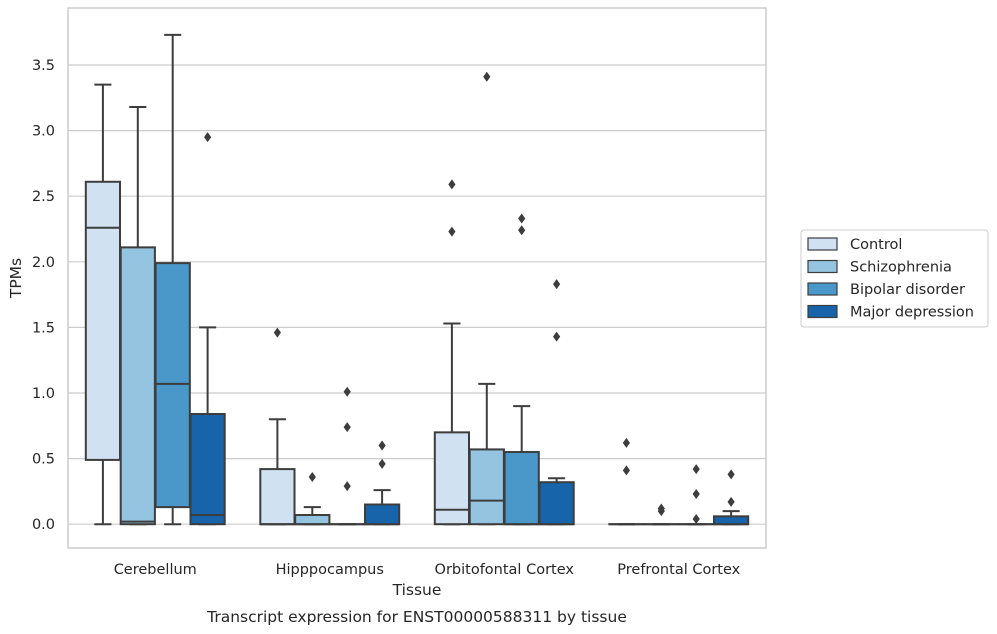 Image resolution: width=997 pixels, height=634 pixels. I want to click on y-tick-label: 2.0, so click(43, 263).